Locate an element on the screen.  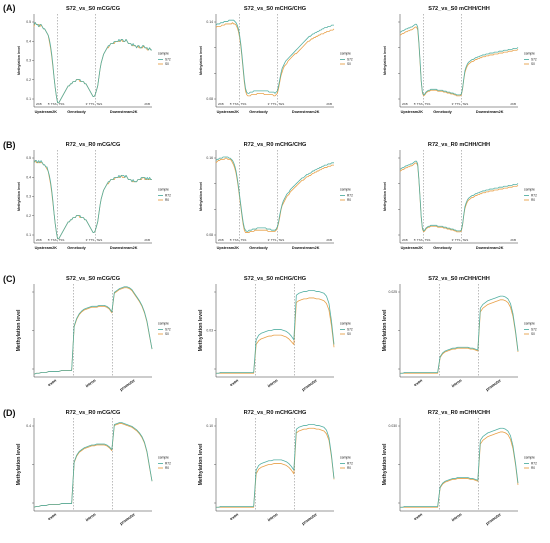
y-tick-label: 0.030 is located at coordinates (393, 426).